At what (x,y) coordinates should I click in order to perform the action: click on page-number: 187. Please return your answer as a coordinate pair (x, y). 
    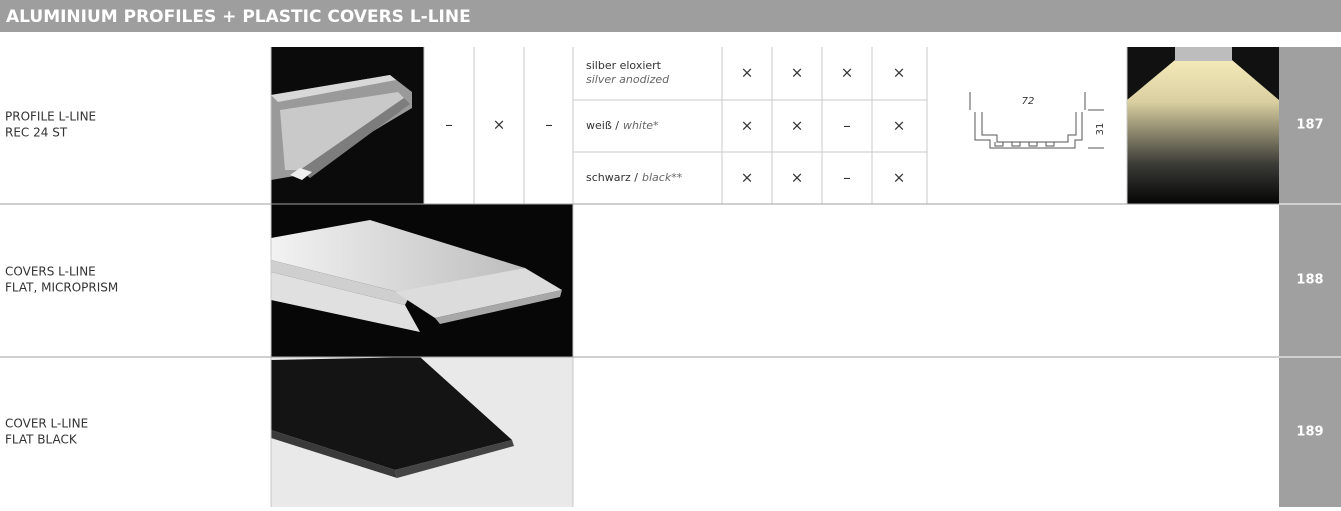
    Looking at the image, I should click on (1309, 125).